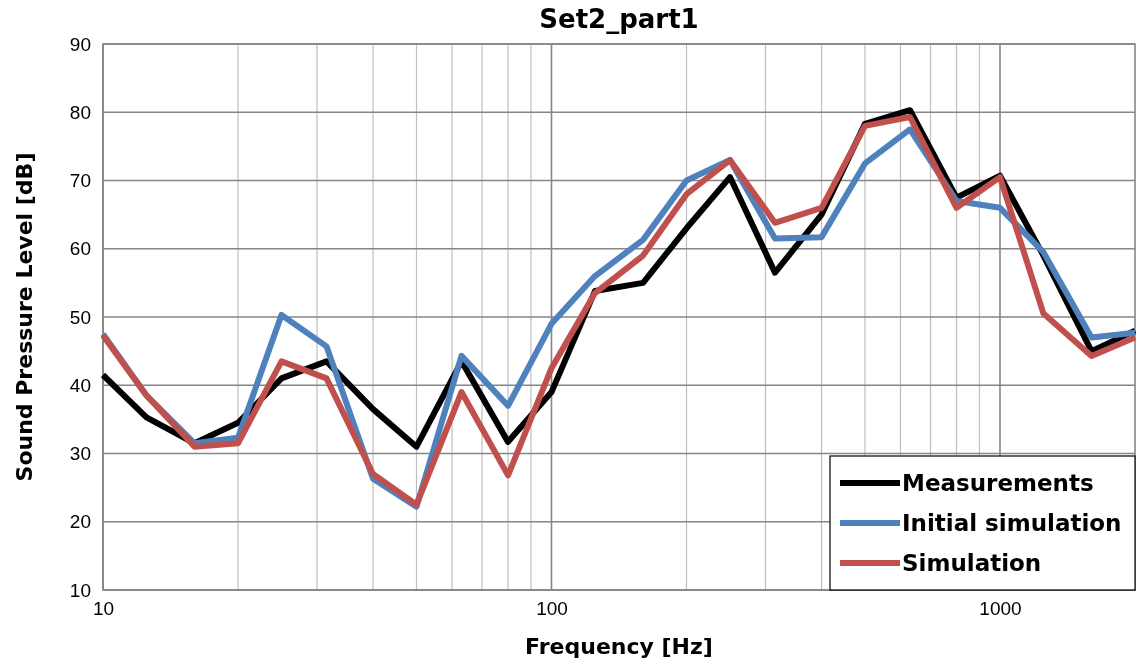 The image size is (1138, 661). What do you see at coordinates (80, 317) in the screenshot?
I see `y-tick-label: 50` at bounding box center [80, 317].